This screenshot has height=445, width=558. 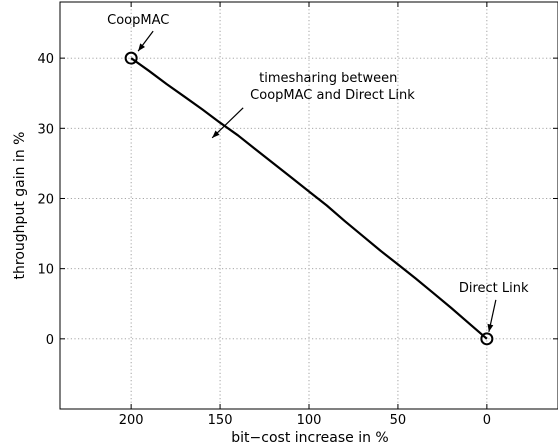 What do you see at coordinates (309, 420) in the screenshot?
I see `x-tick-label: 100` at bounding box center [309, 420].